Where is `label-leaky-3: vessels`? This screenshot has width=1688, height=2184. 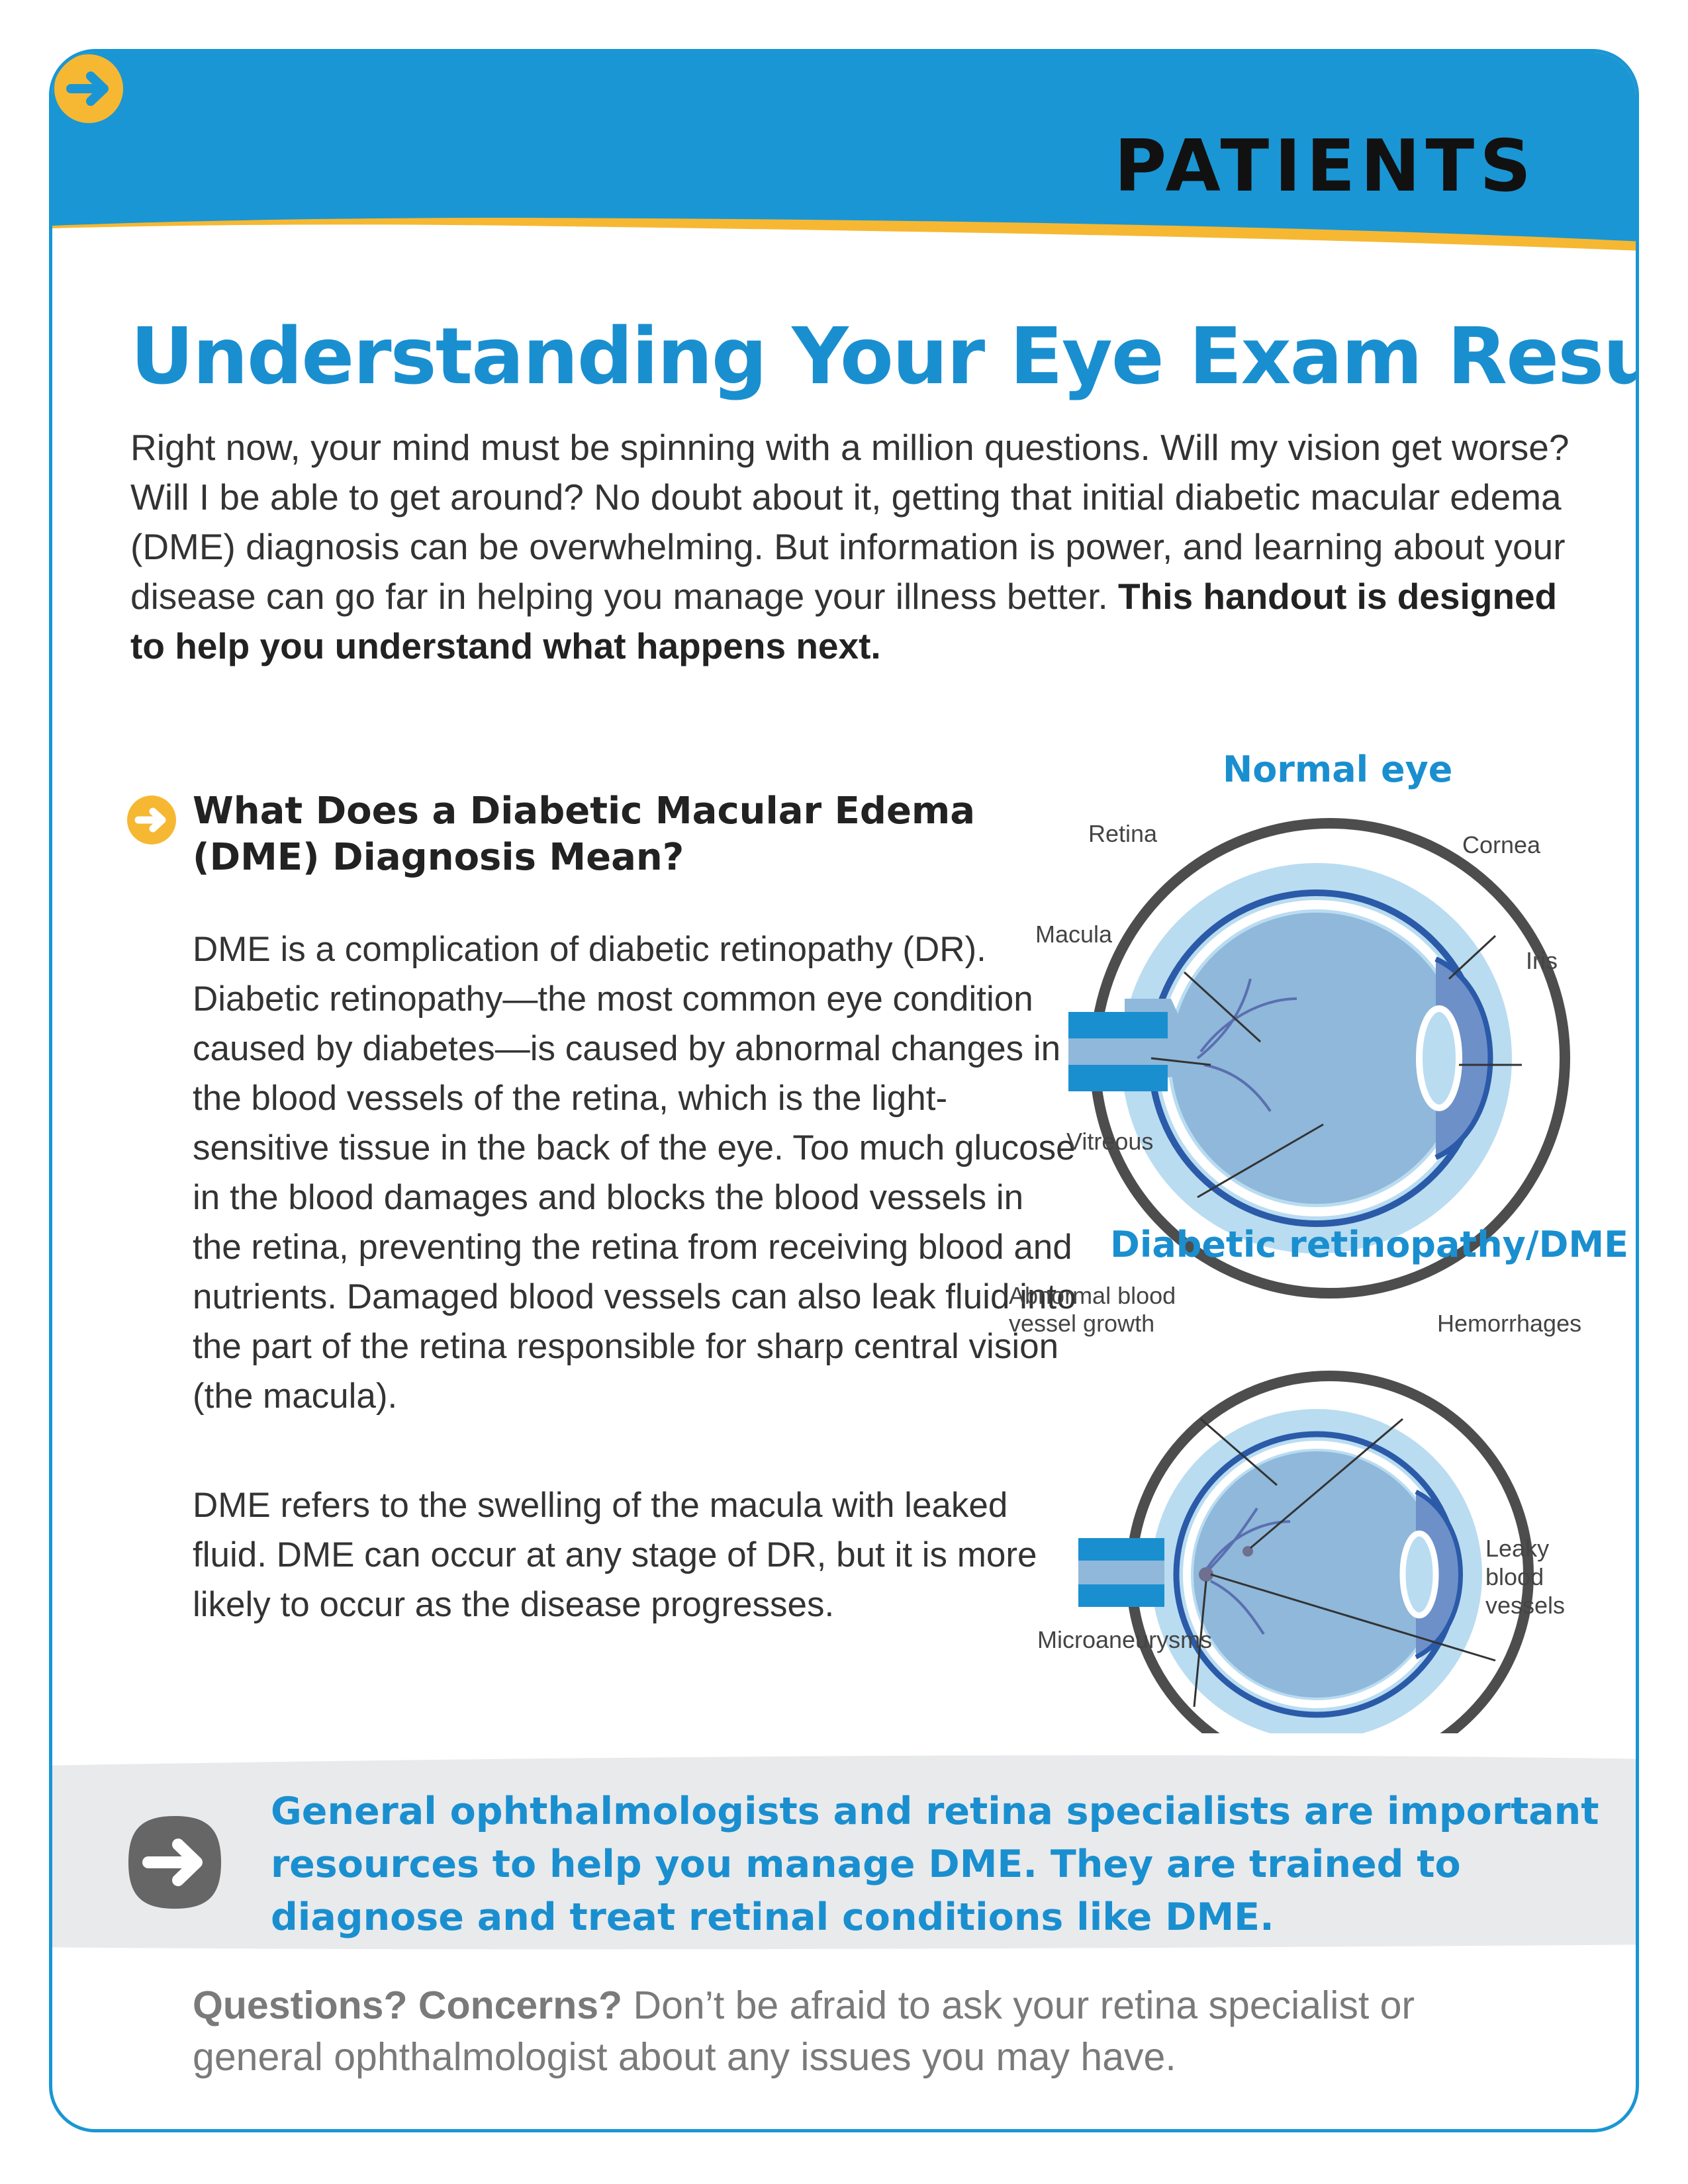 label-leaky-3: vessels is located at coordinates (1525, 1605).